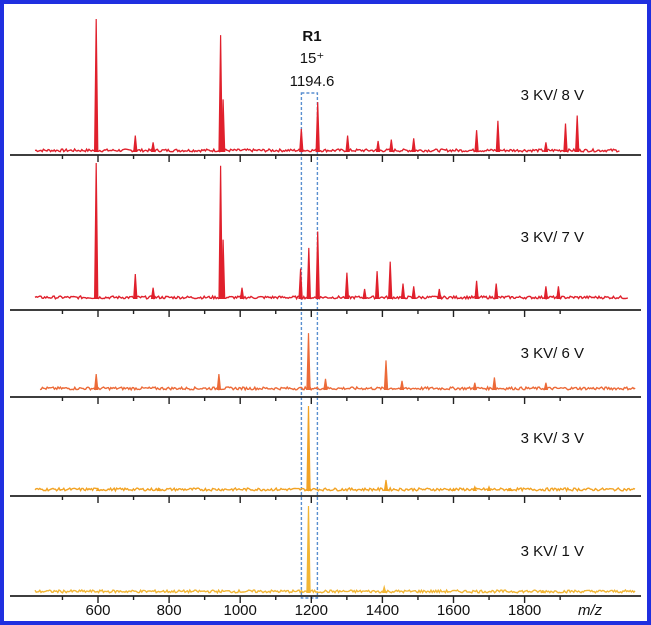 This screenshot has height=625, width=651. I want to click on spectrum-panel-4: 3 KV/ 3 V, so click(335, 449).